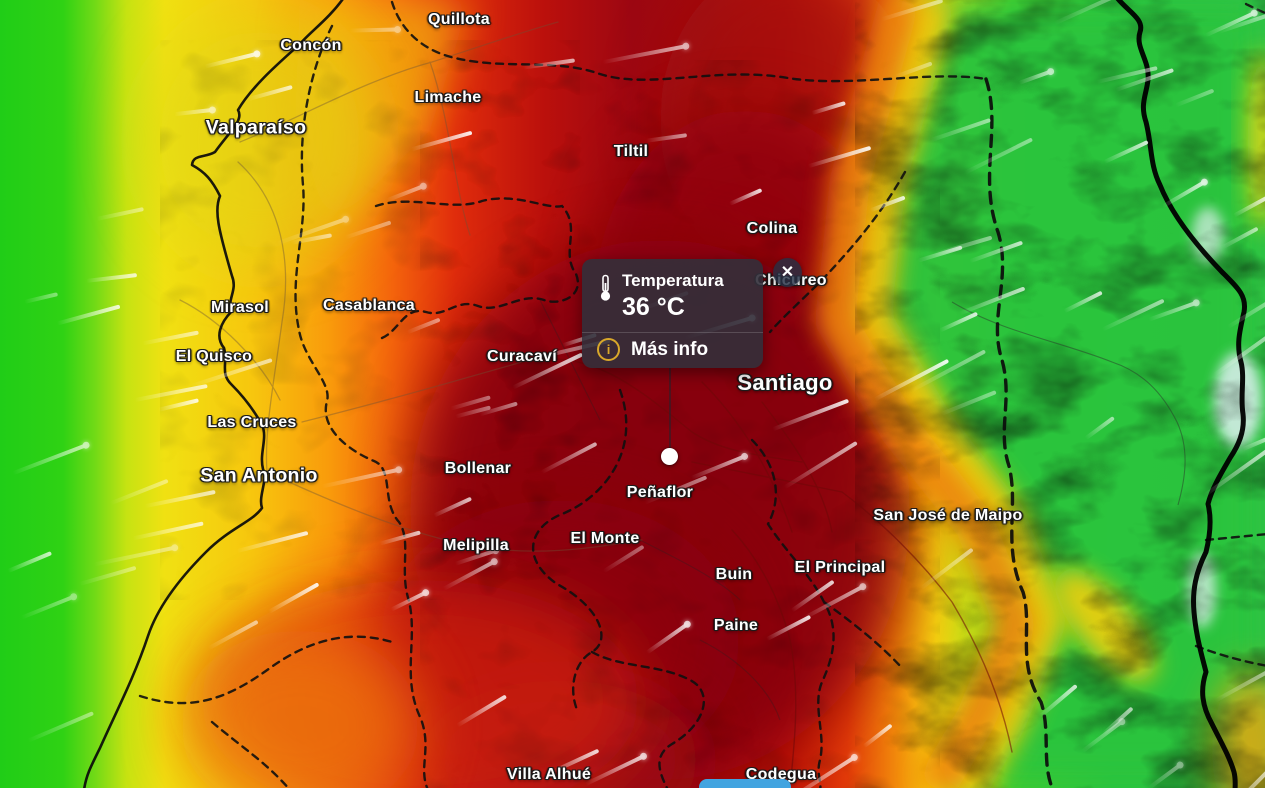 This screenshot has height=788, width=1265. Describe the element at coordinates (448, 97) in the screenshot. I see `city-label: Limache` at that location.